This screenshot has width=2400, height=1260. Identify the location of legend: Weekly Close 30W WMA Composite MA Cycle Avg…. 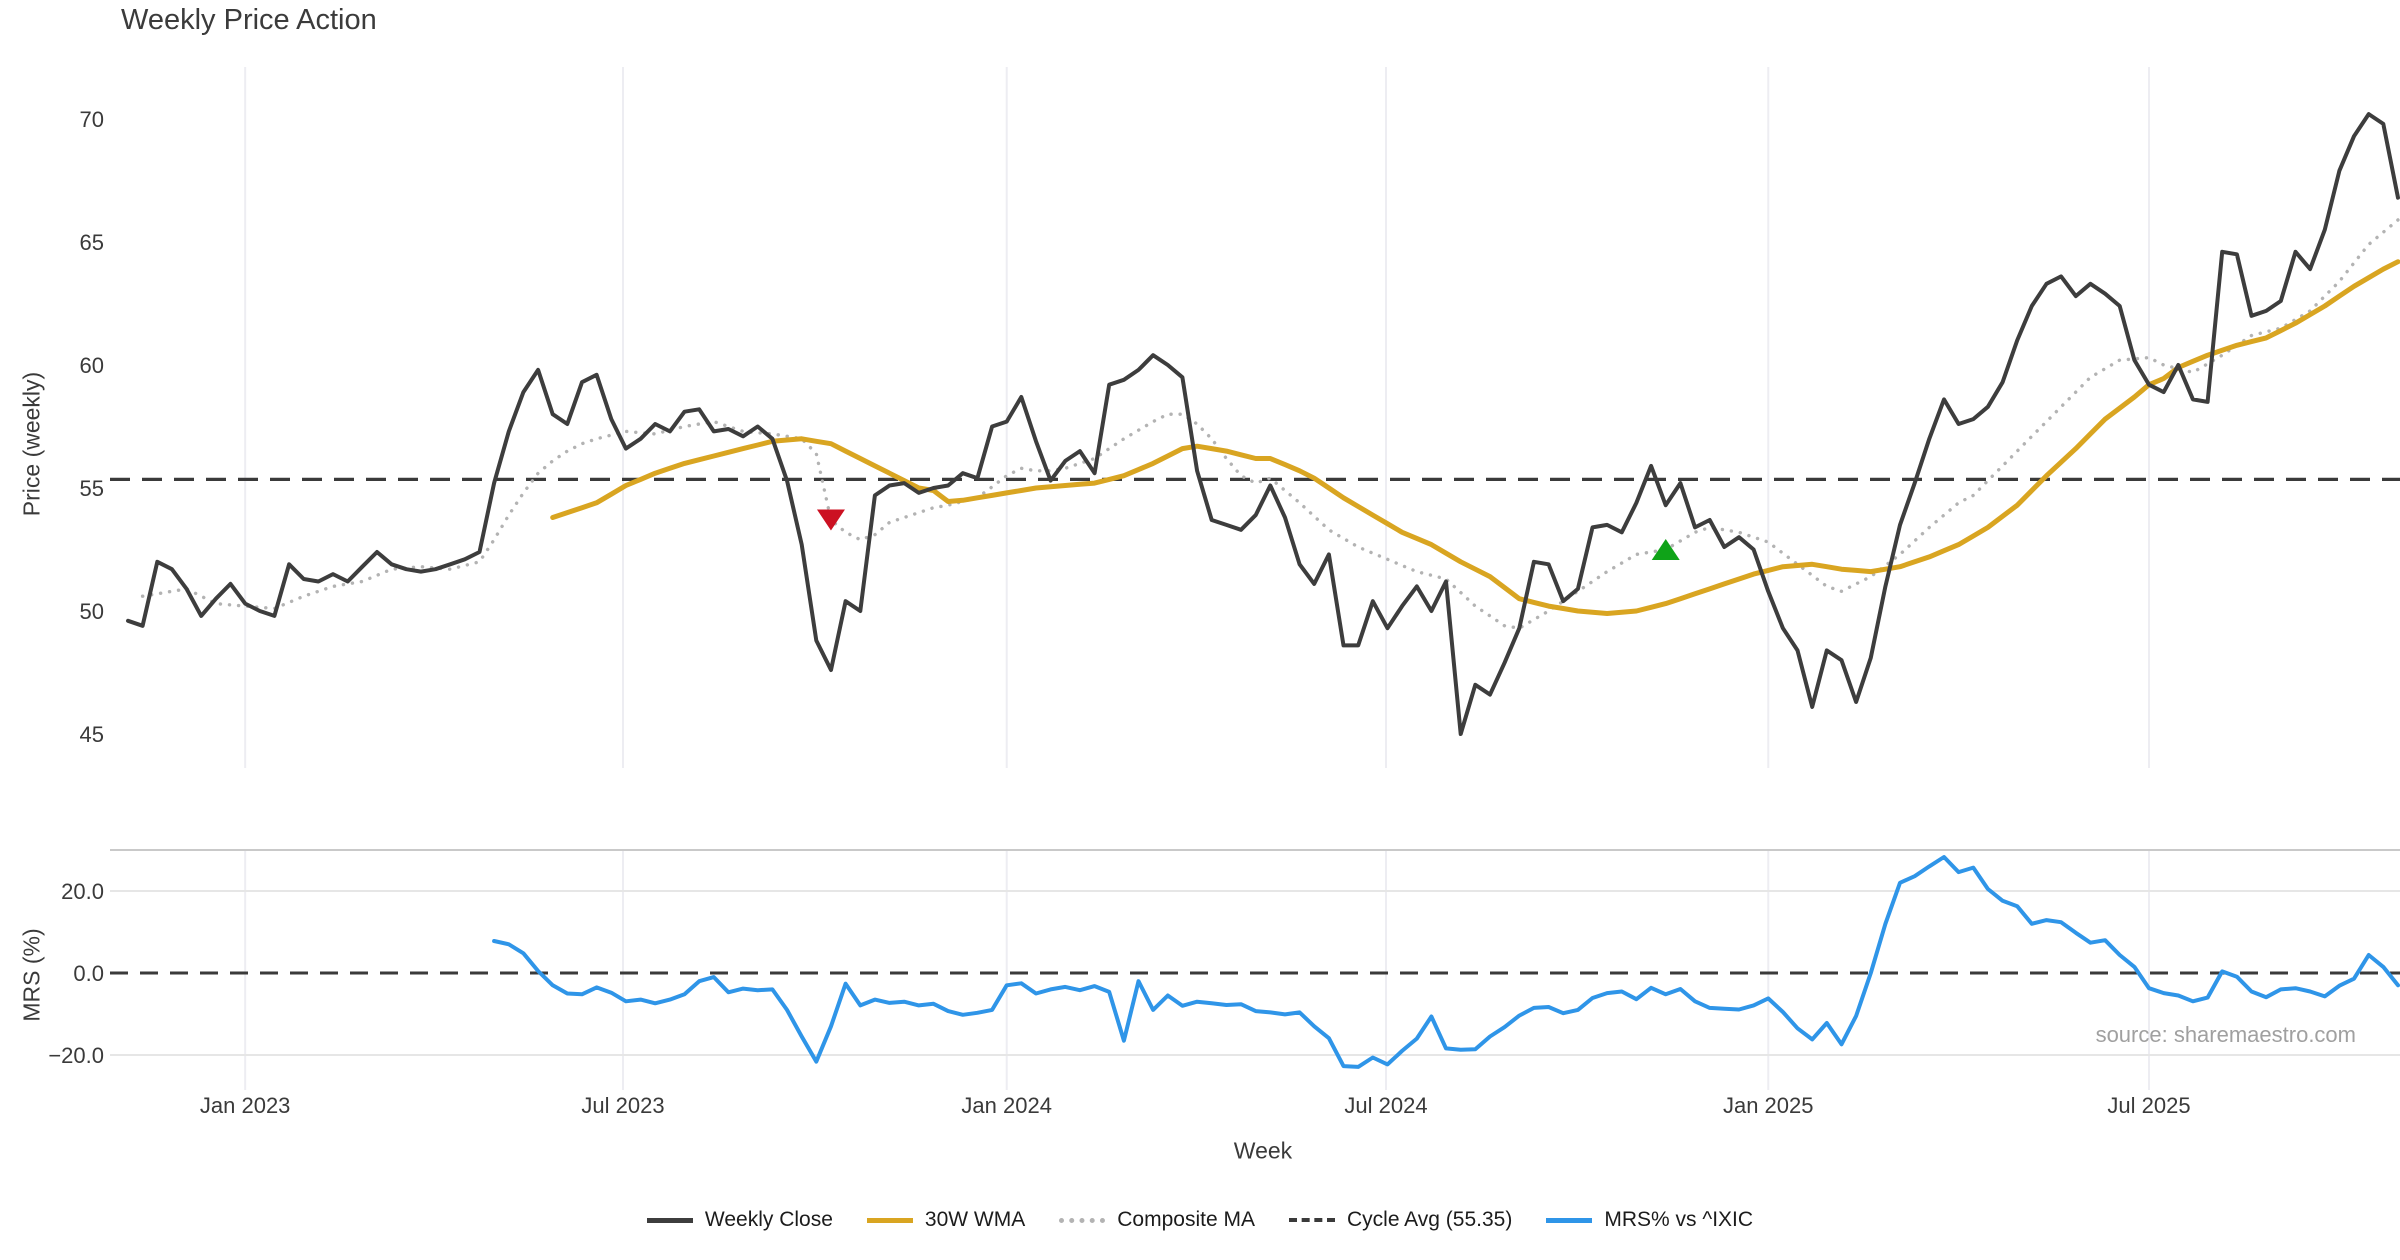
(1200, 1220).